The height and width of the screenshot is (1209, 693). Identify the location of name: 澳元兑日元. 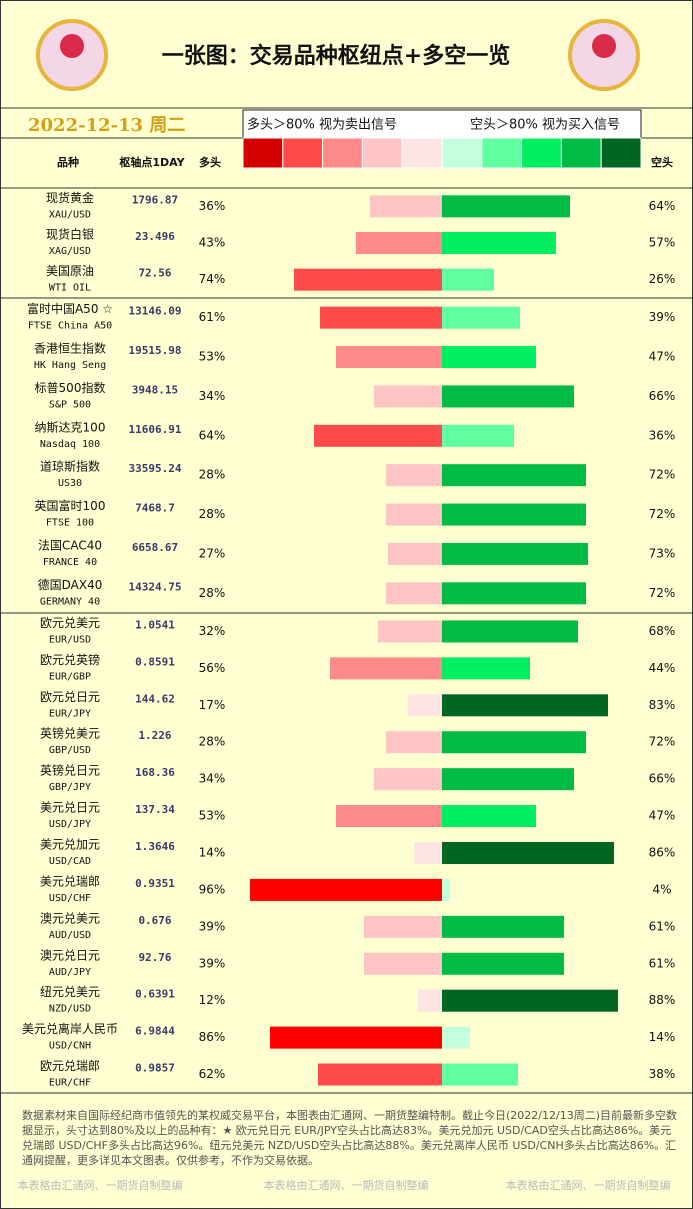
(70, 955).